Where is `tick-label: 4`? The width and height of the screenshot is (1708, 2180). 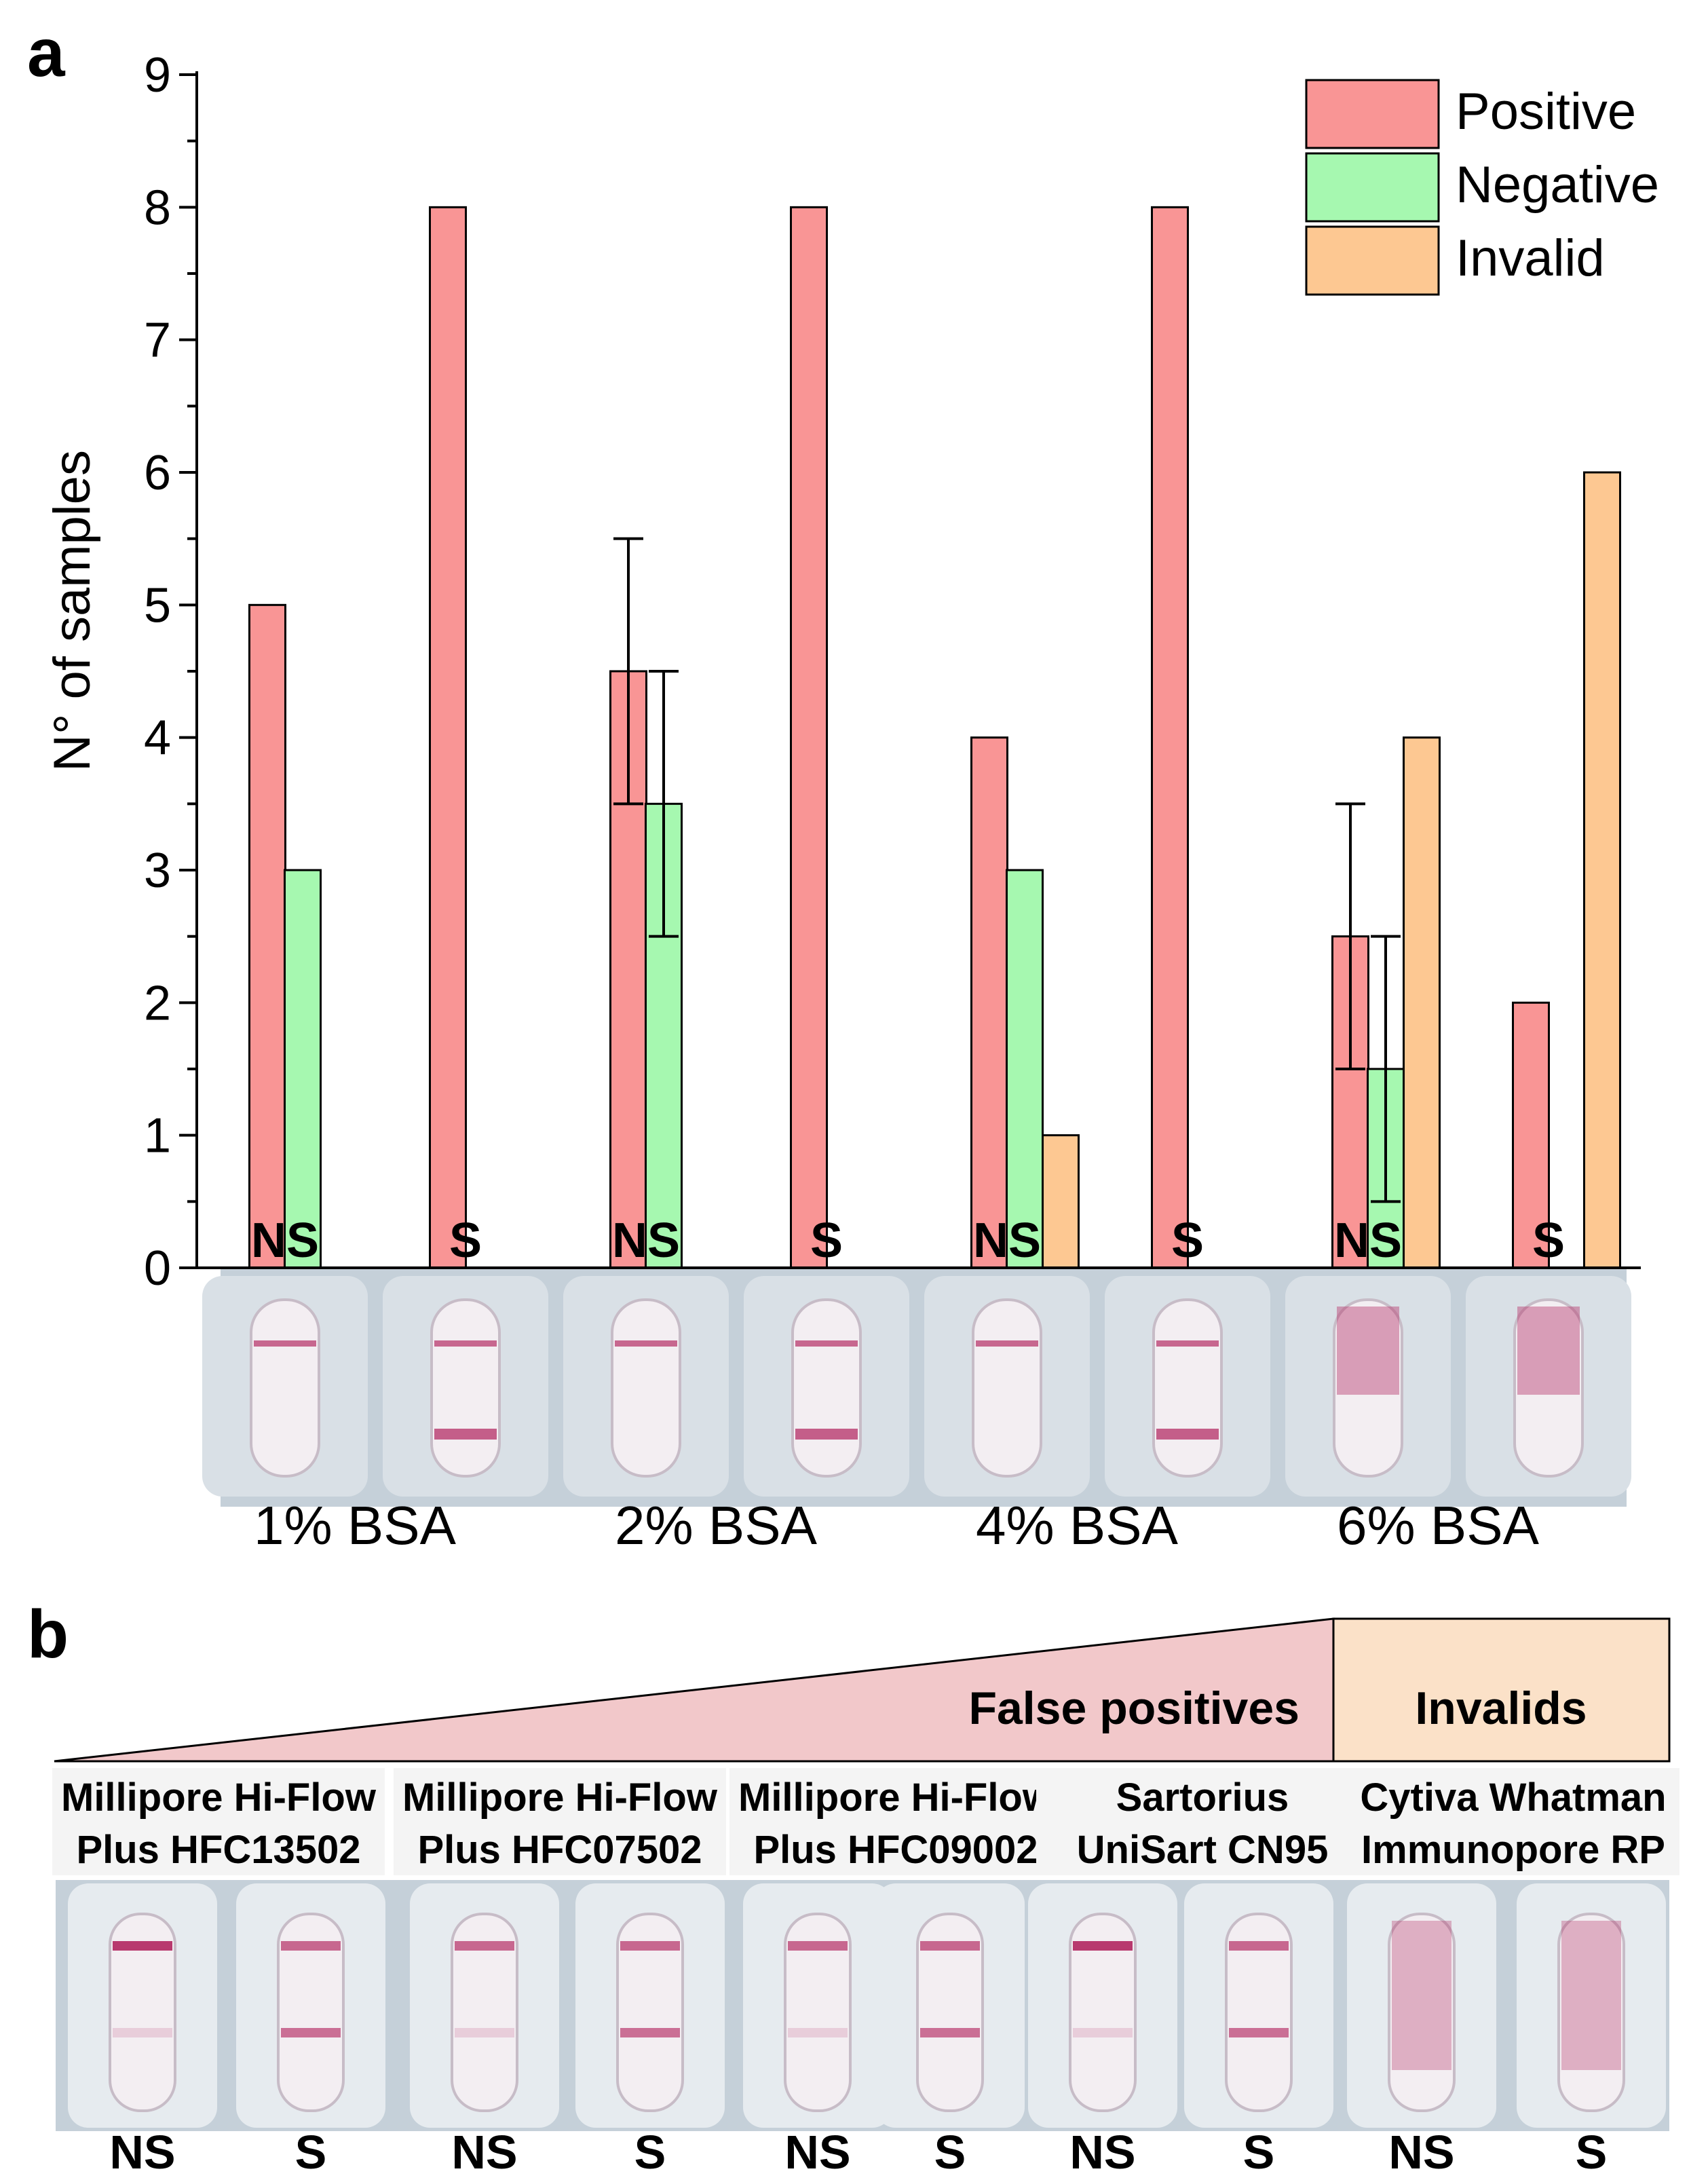
tick-label: 4 is located at coordinates (157, 738).